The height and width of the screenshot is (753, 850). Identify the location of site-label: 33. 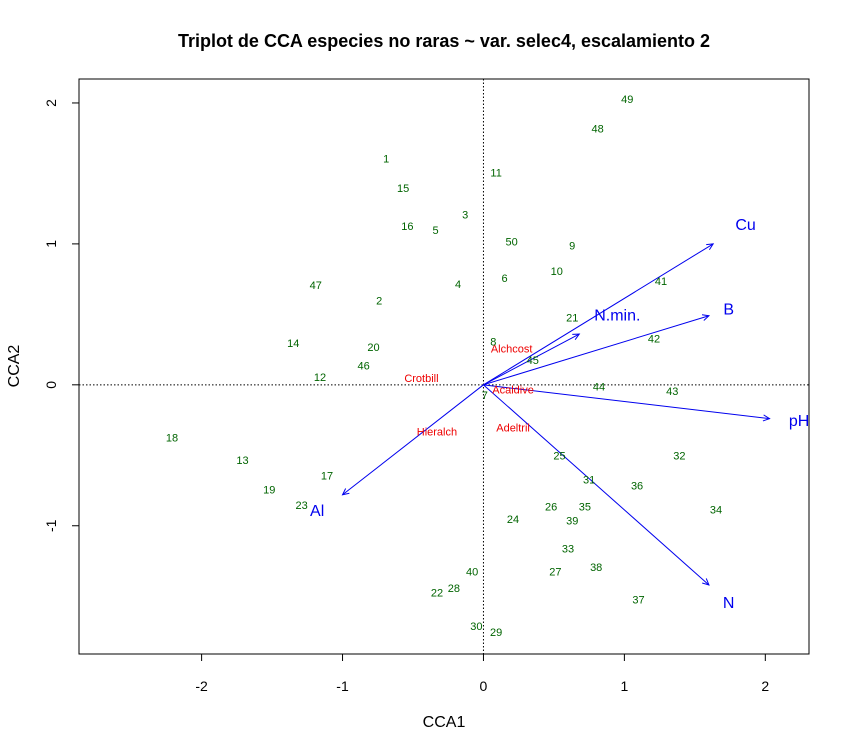
(568, 550).